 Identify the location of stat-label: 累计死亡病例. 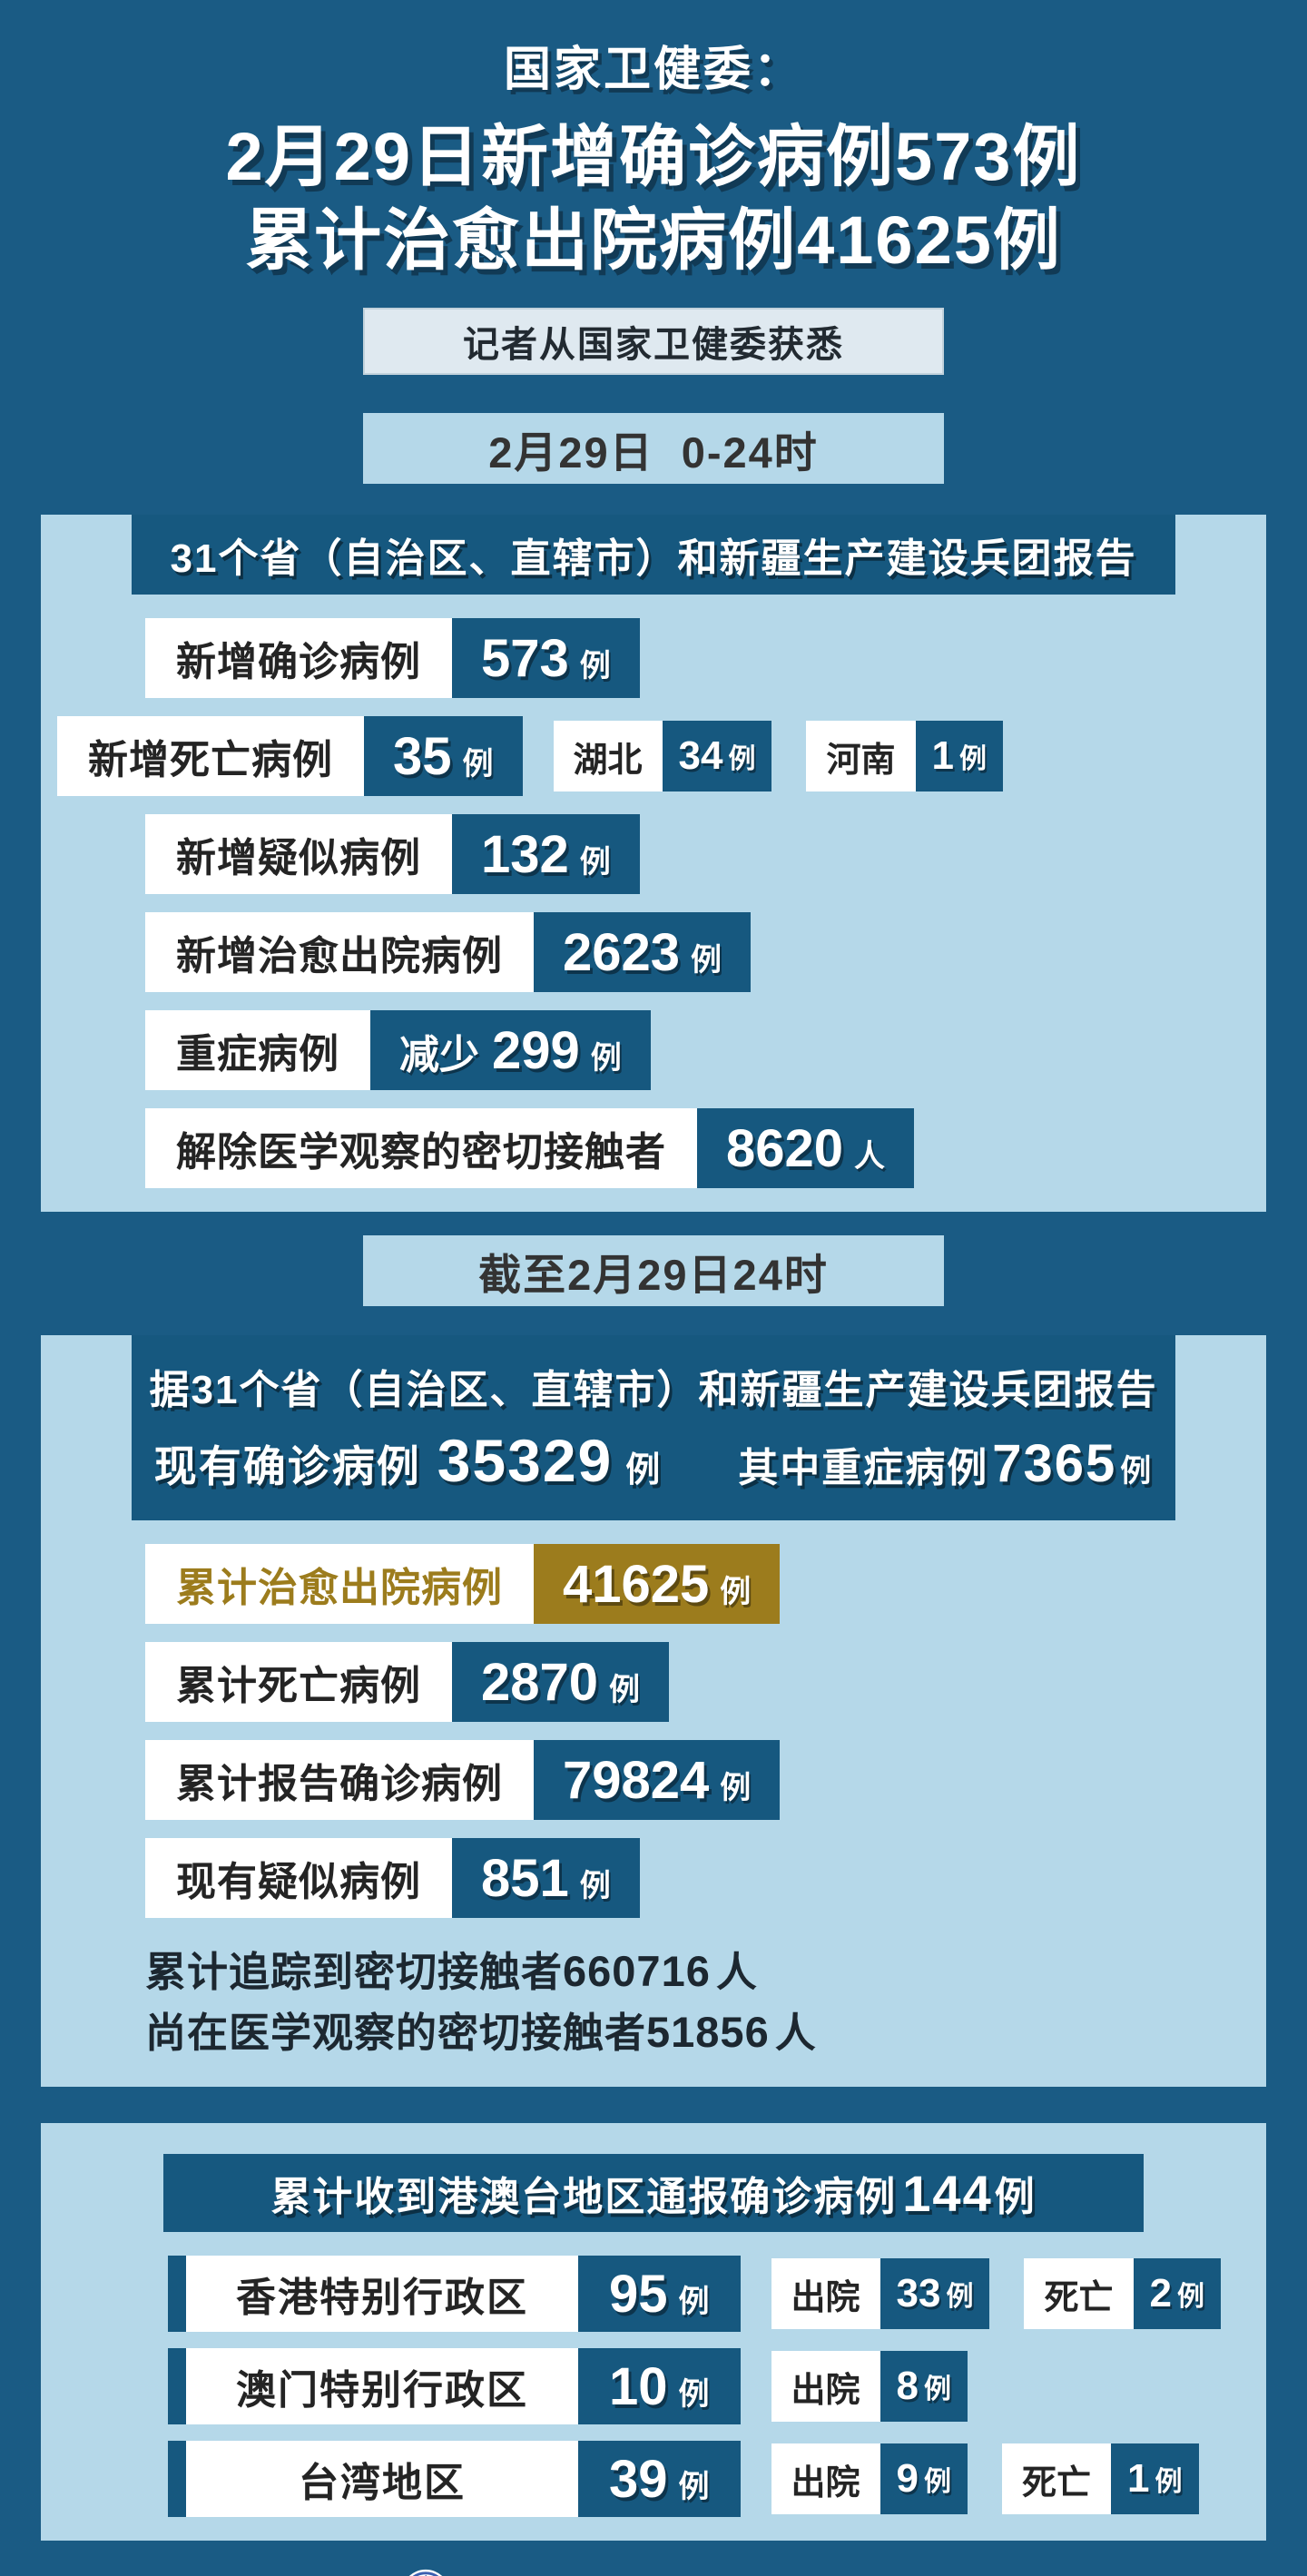
(298, 1682).